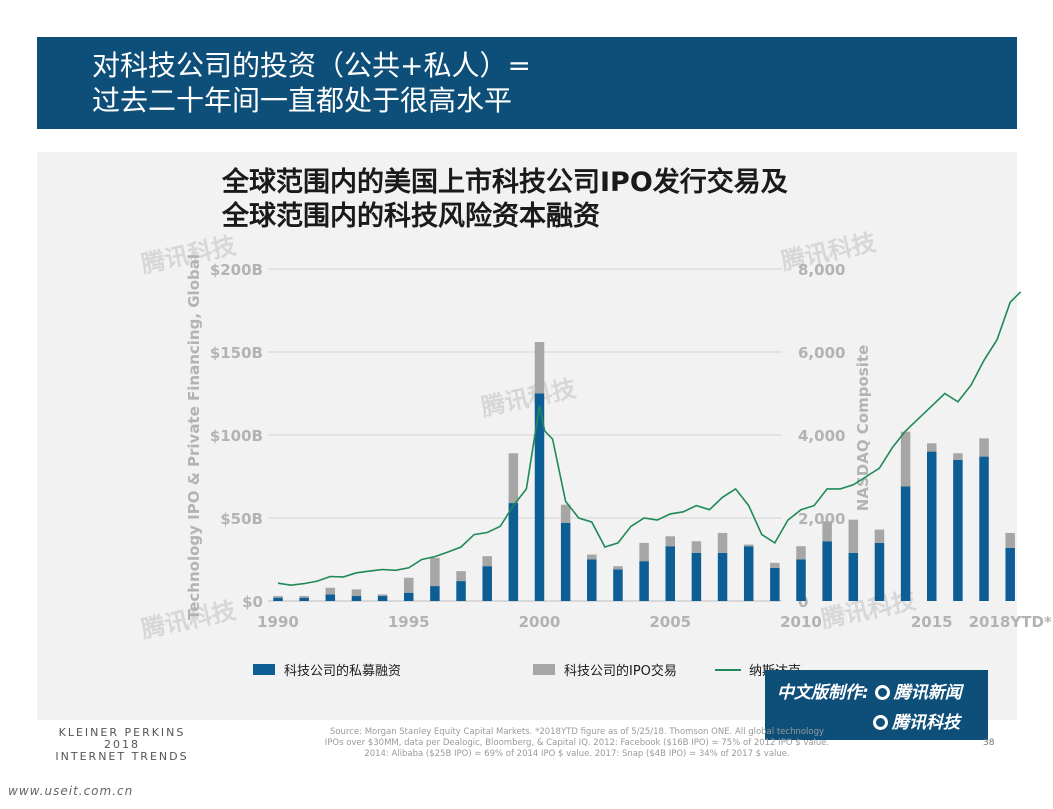  I want to click on y-right-axis-title: NASDAQ Composite, so click(863, 428).